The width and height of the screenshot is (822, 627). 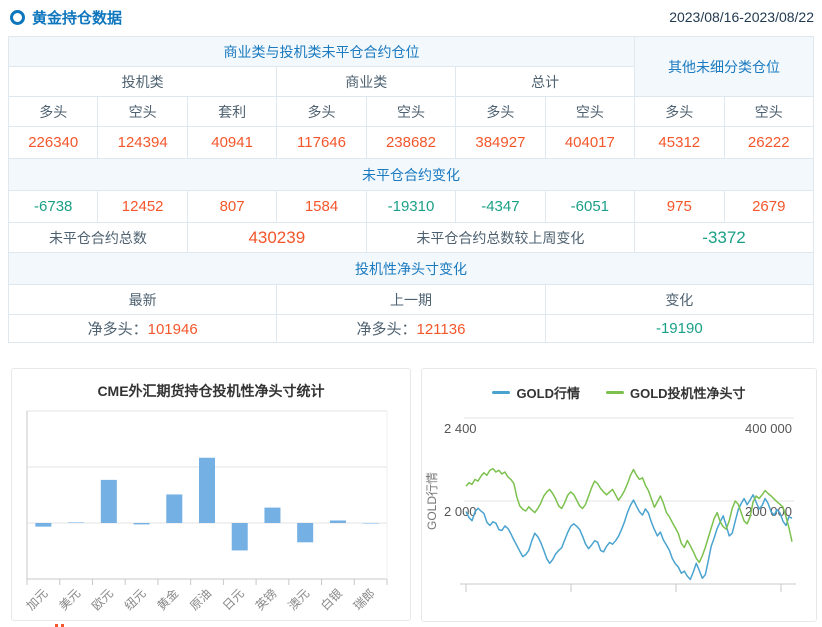 I want to click on position-value-cell: 117646, so click(x=321, y=142).